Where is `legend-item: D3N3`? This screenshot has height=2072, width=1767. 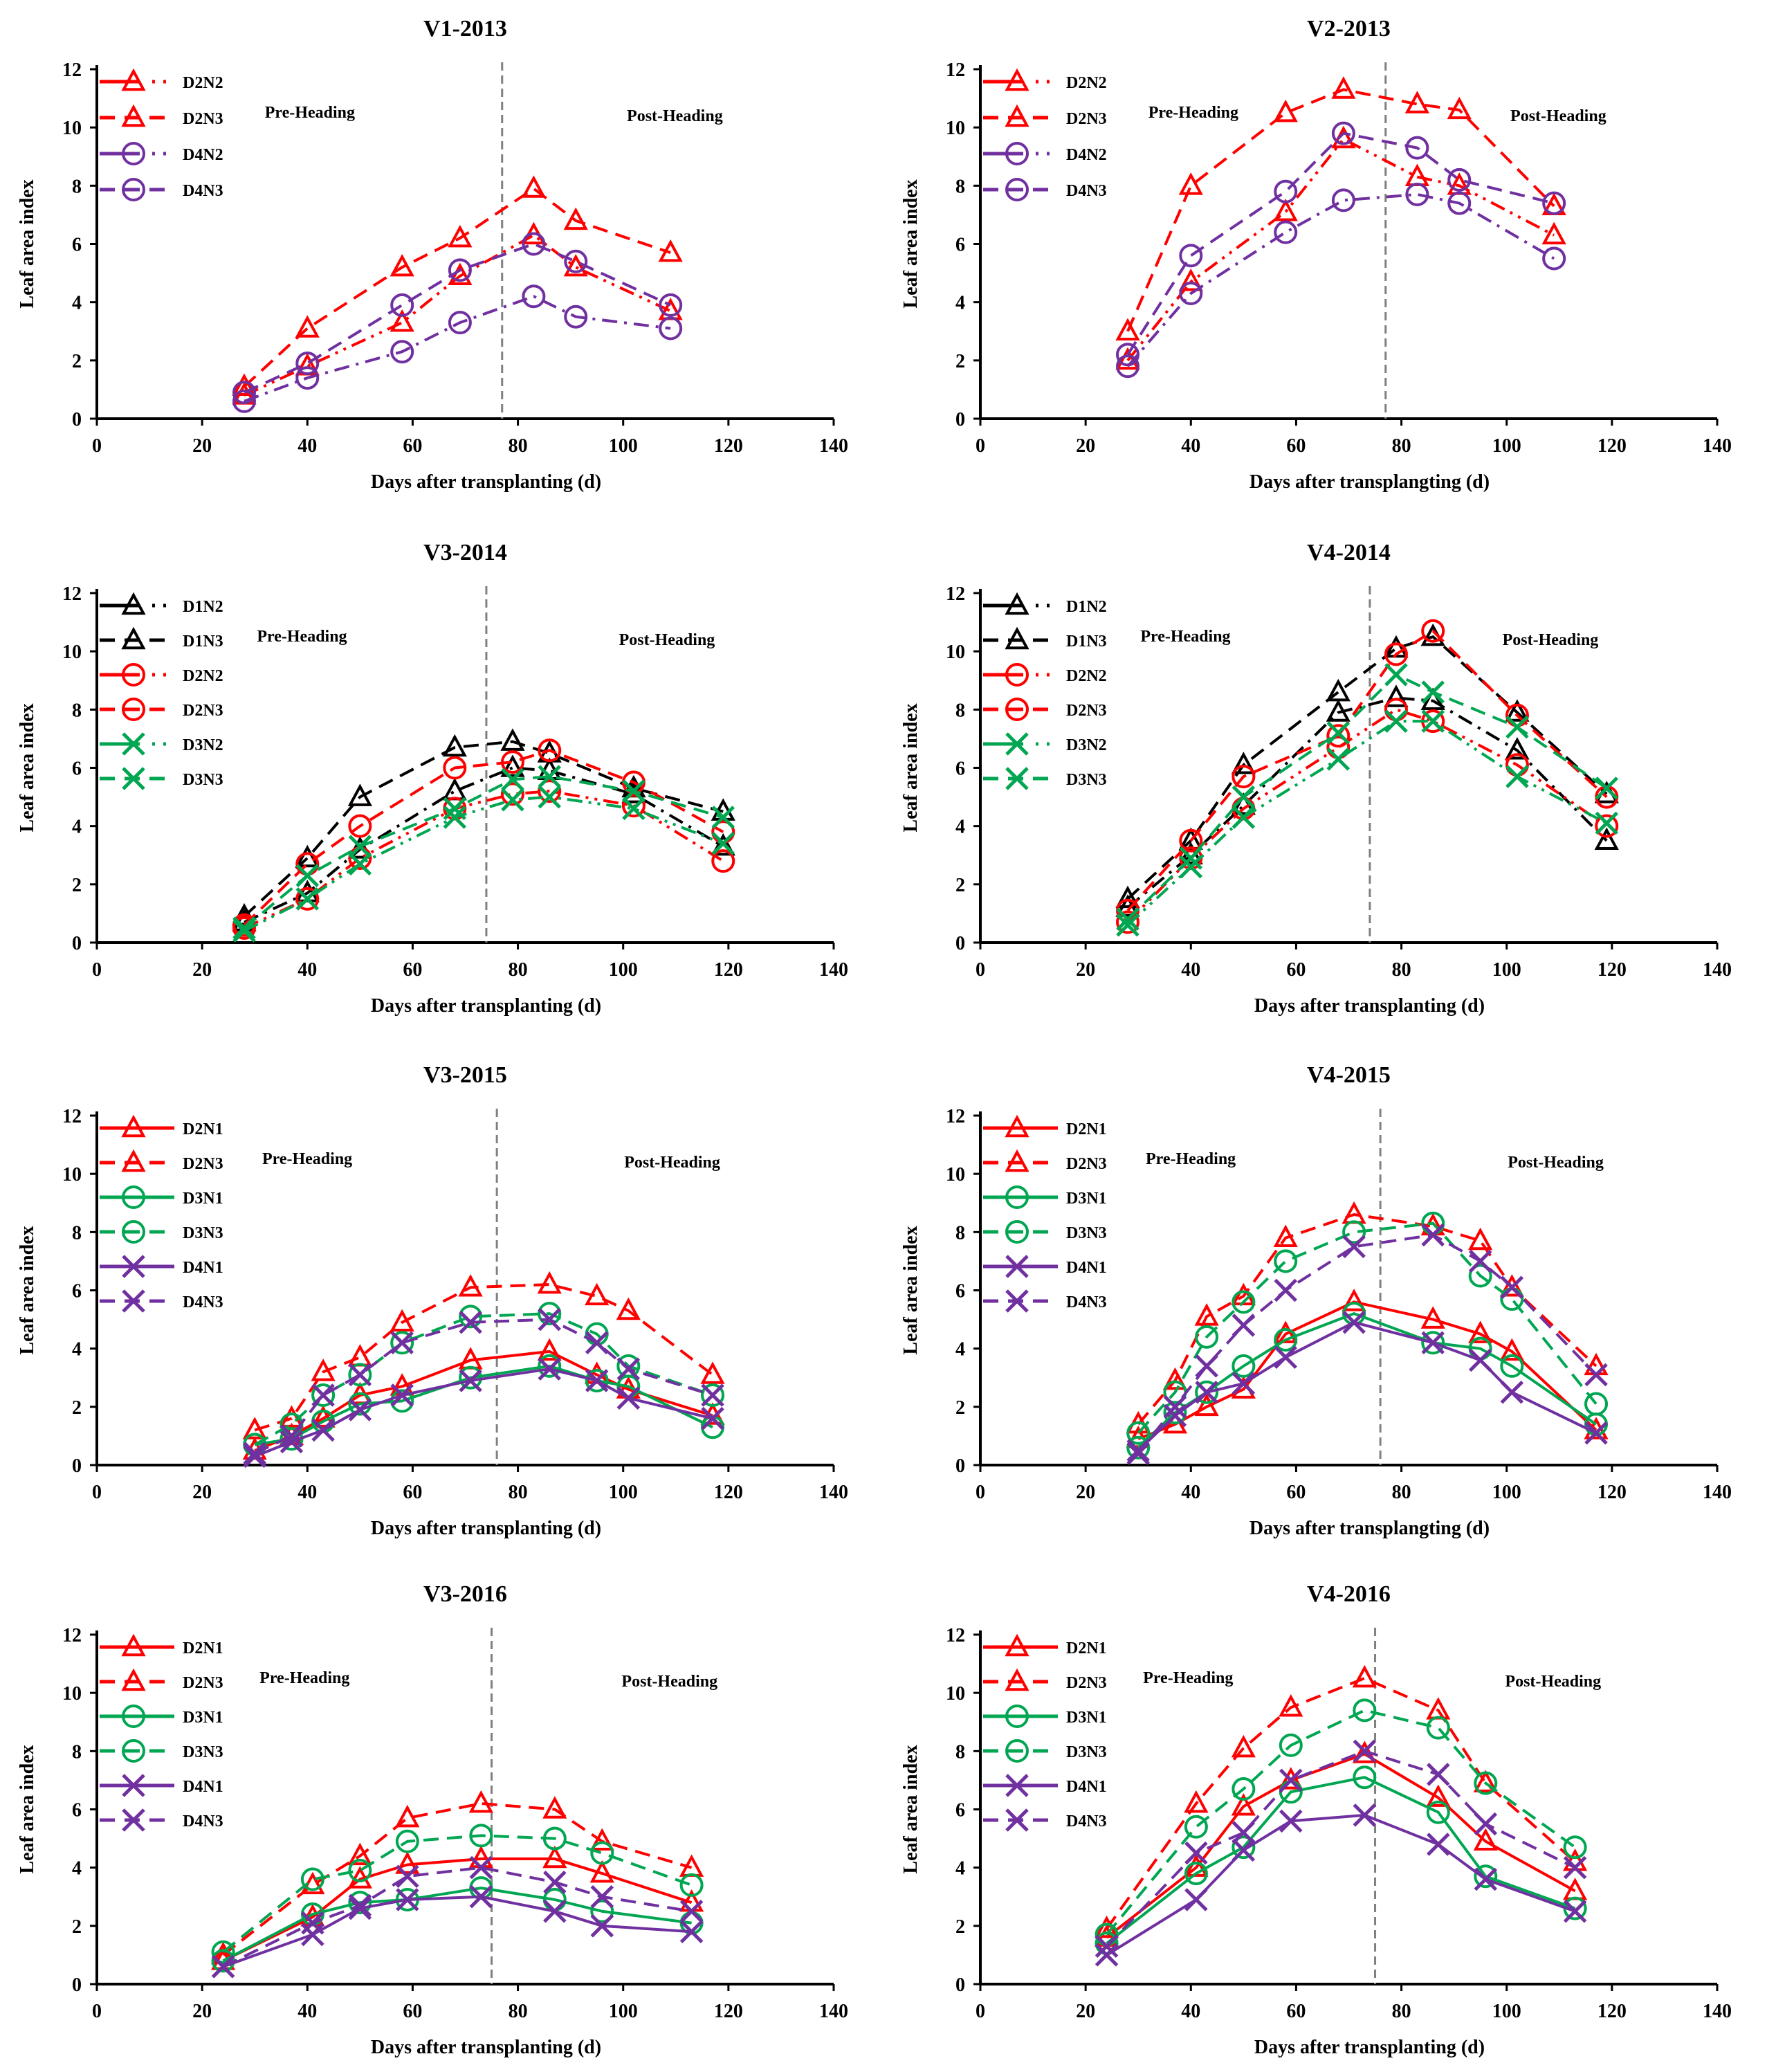
legend-item: D3N3 is located at coordinates (1045, 778).